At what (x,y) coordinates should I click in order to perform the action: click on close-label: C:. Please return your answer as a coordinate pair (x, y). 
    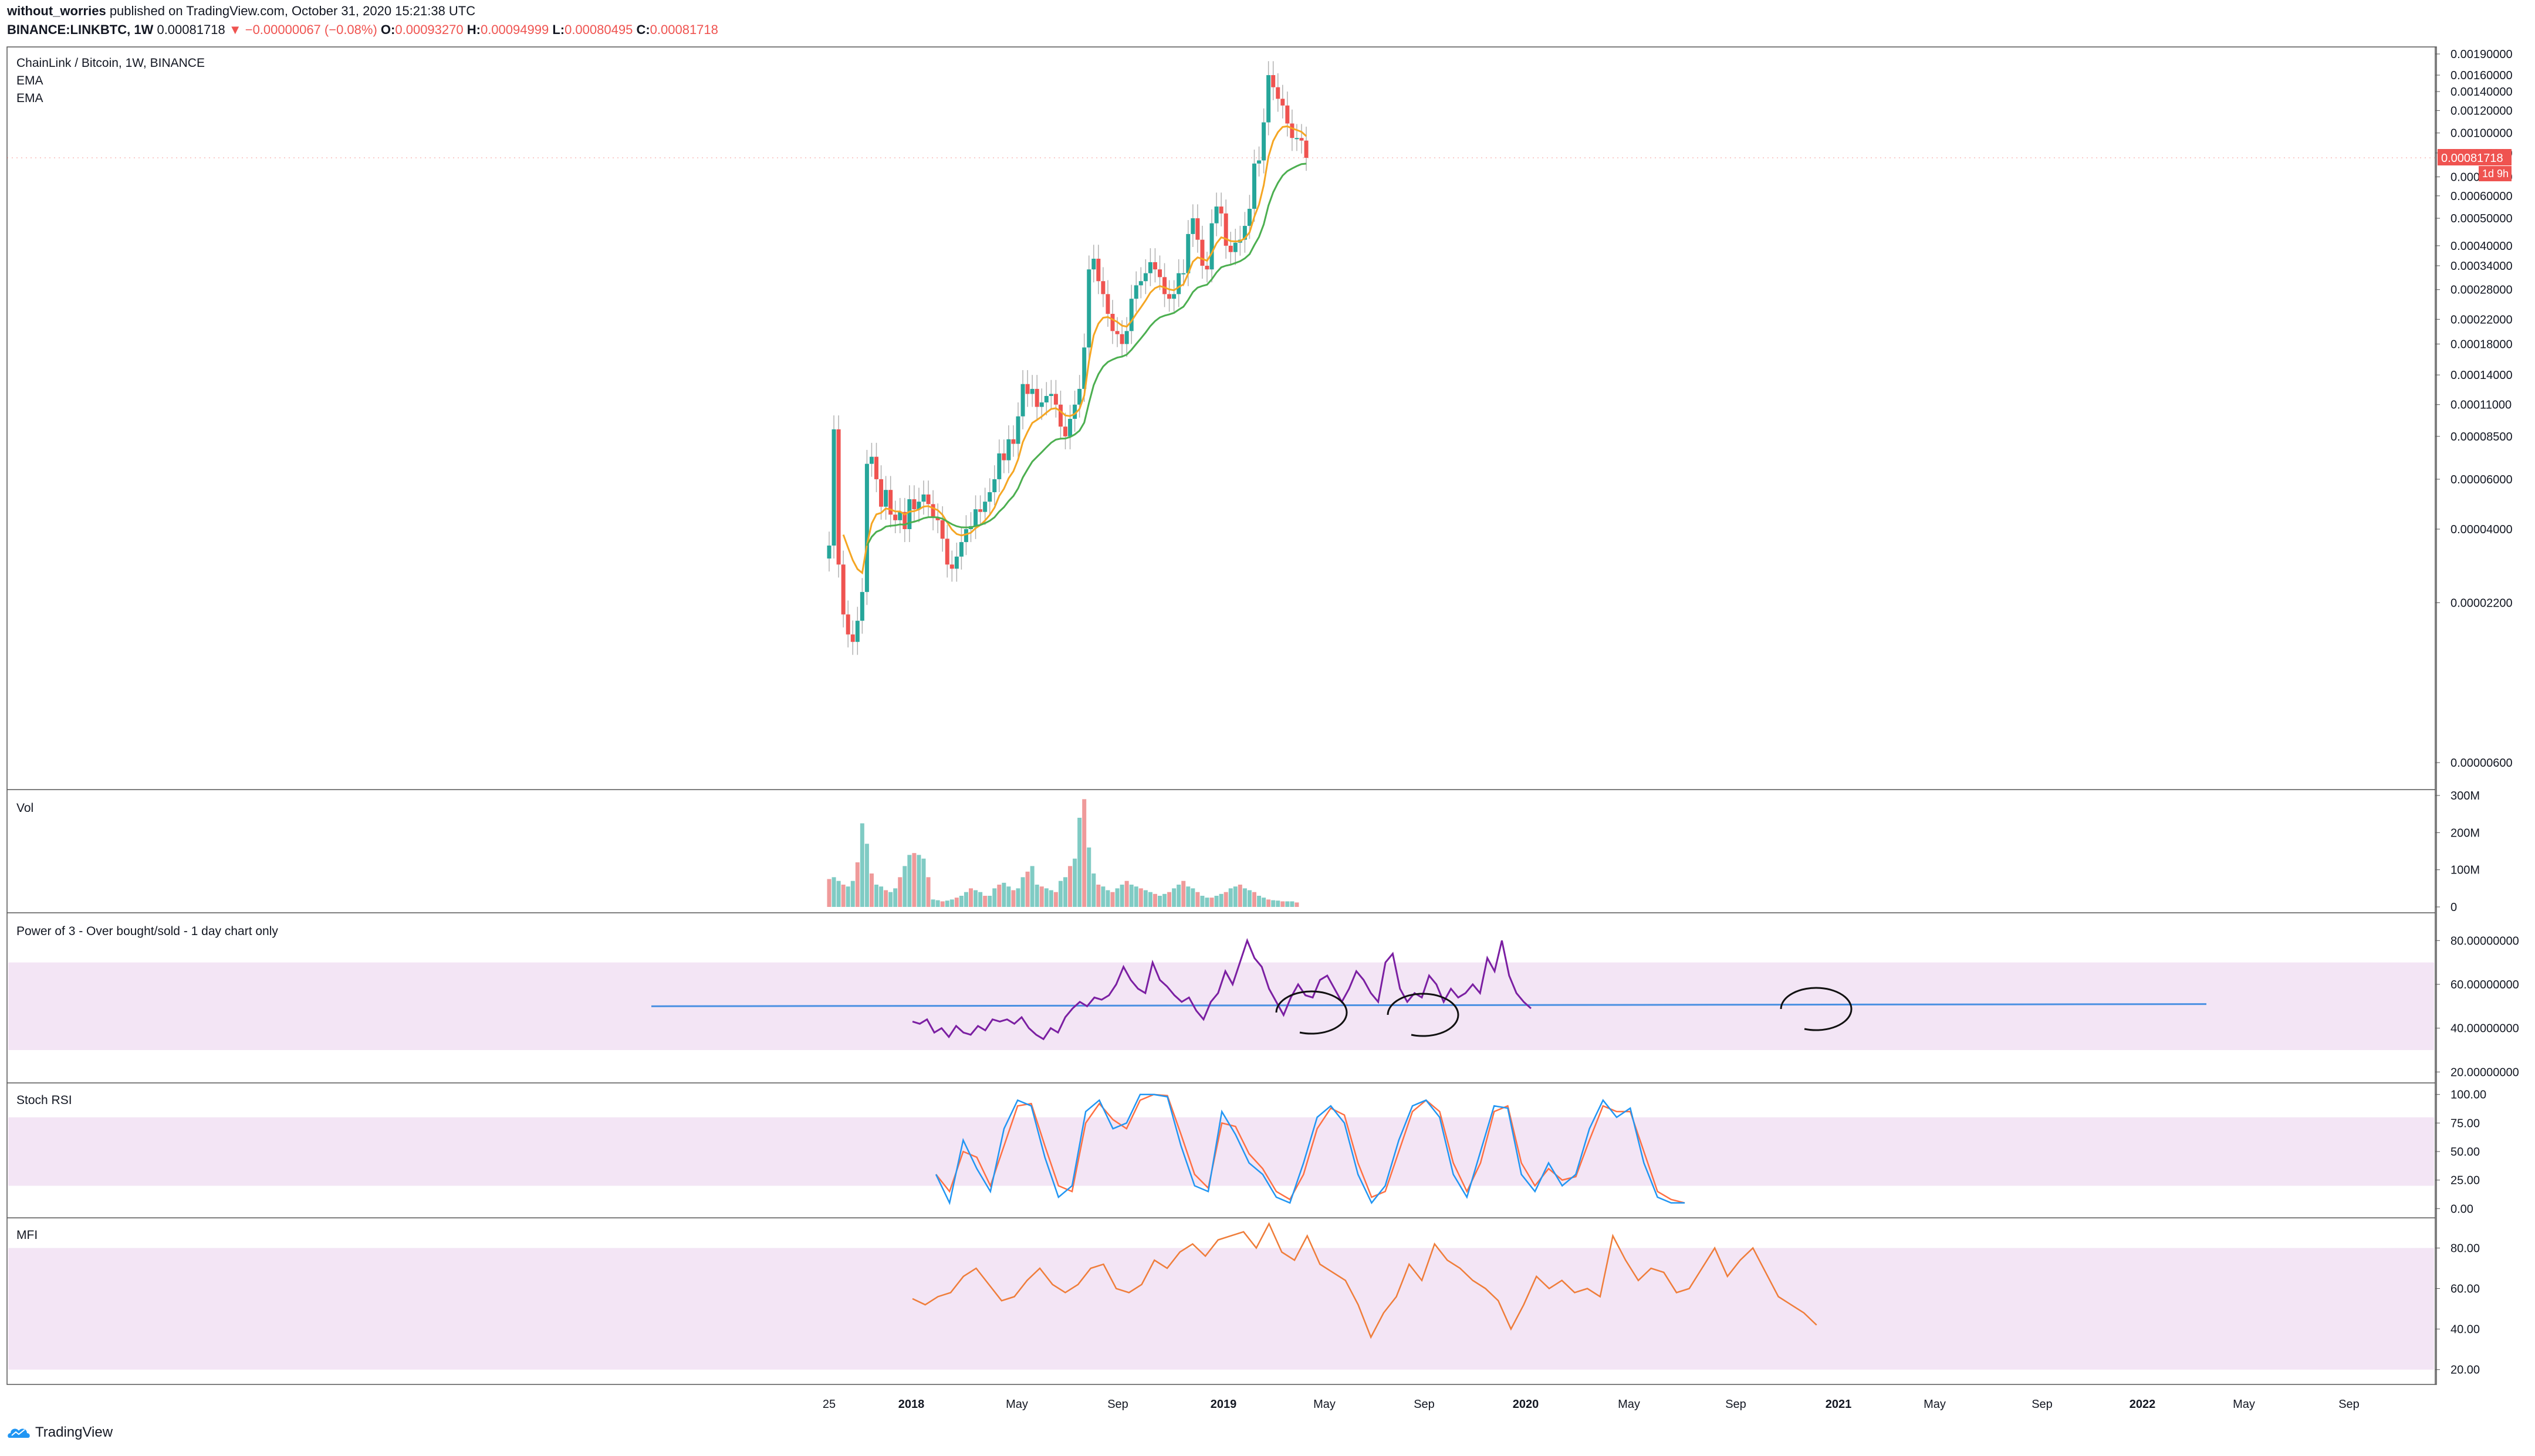
    Looking at the image, I should click on (643, 29).